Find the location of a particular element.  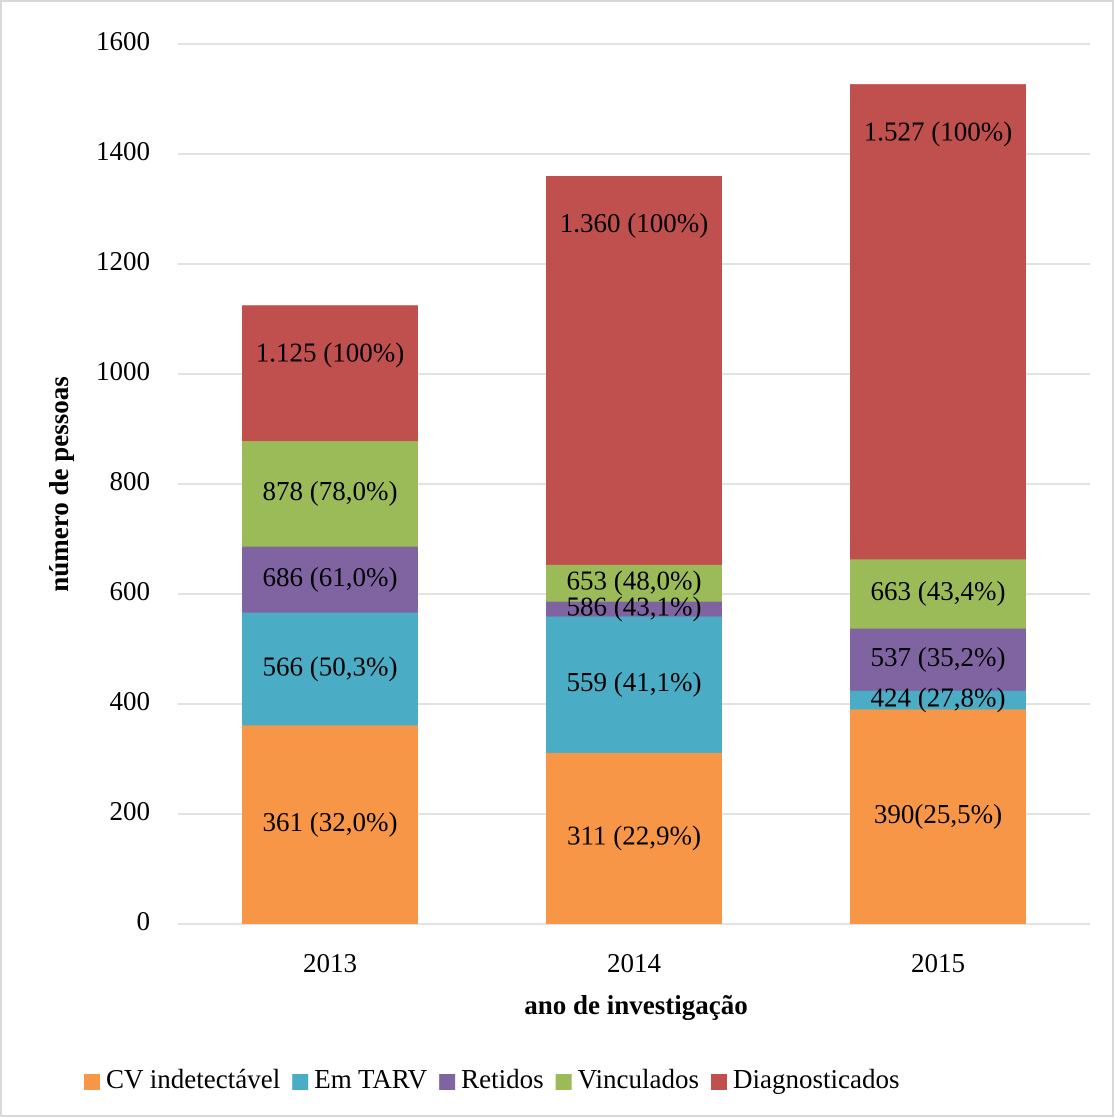

value-label: 390(25,5%) is located at coordinates (938, 814).